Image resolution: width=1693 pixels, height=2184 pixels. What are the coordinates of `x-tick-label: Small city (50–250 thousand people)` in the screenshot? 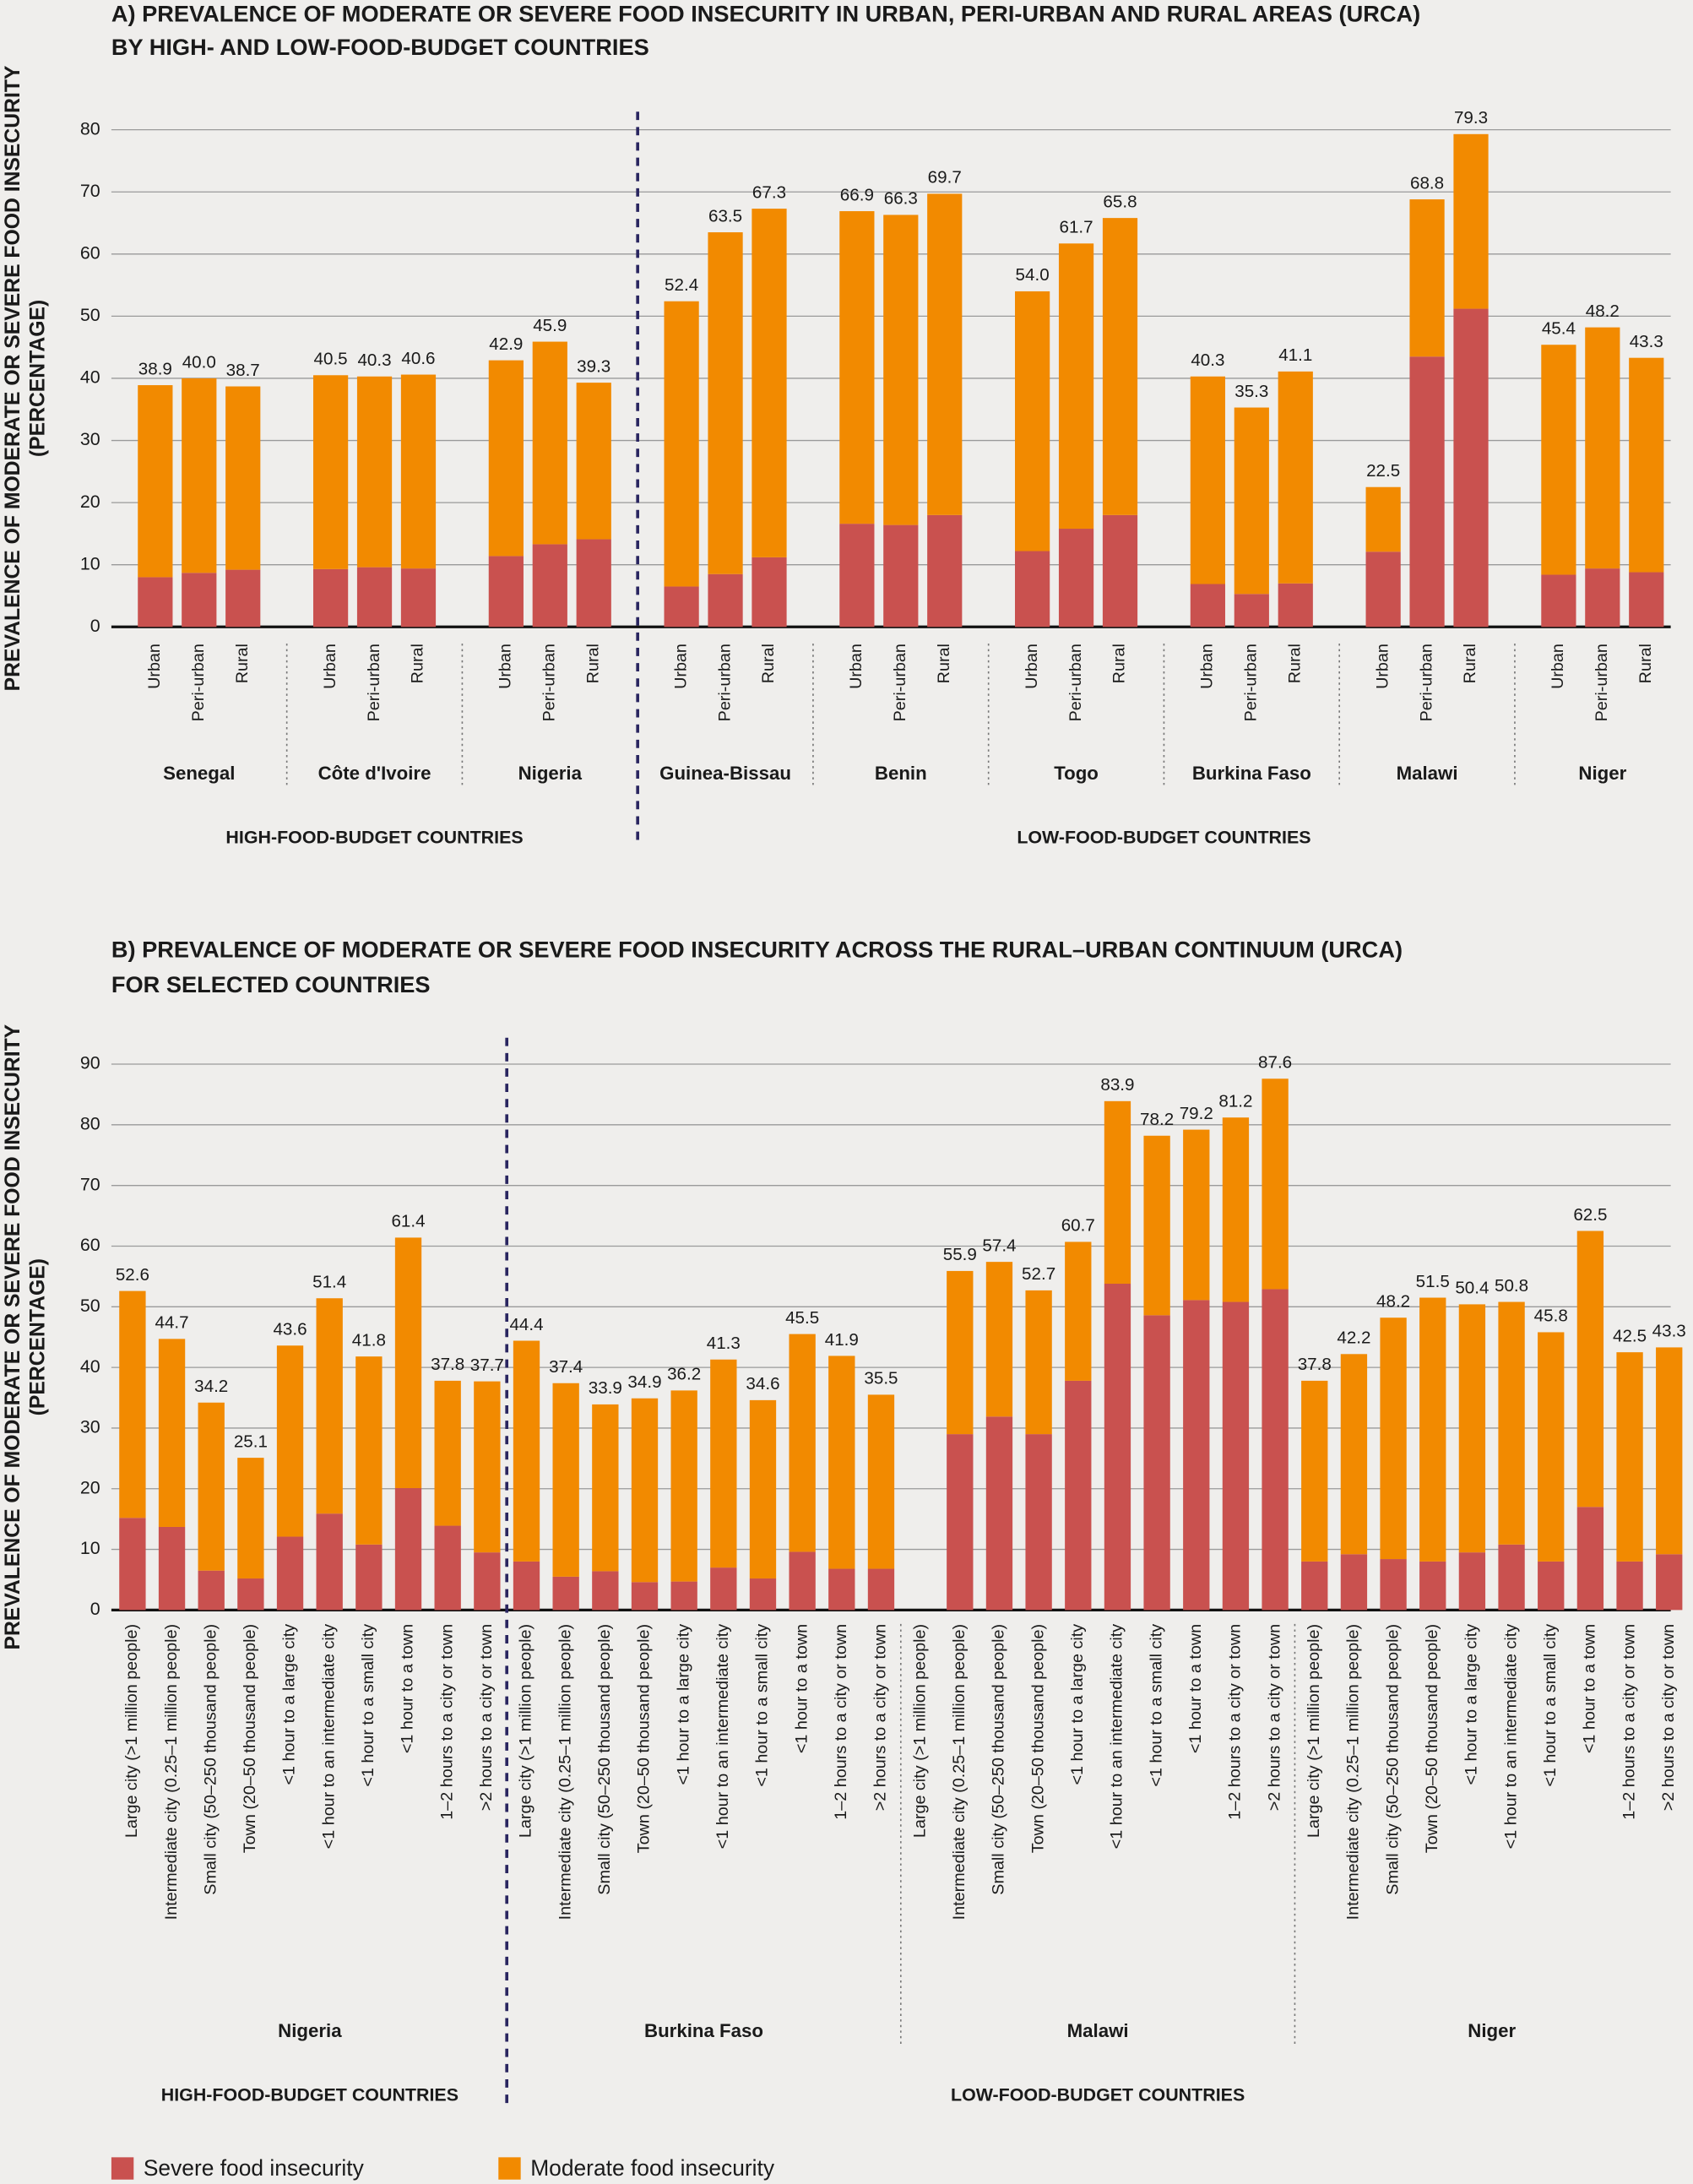 It's located at (999, 1760).